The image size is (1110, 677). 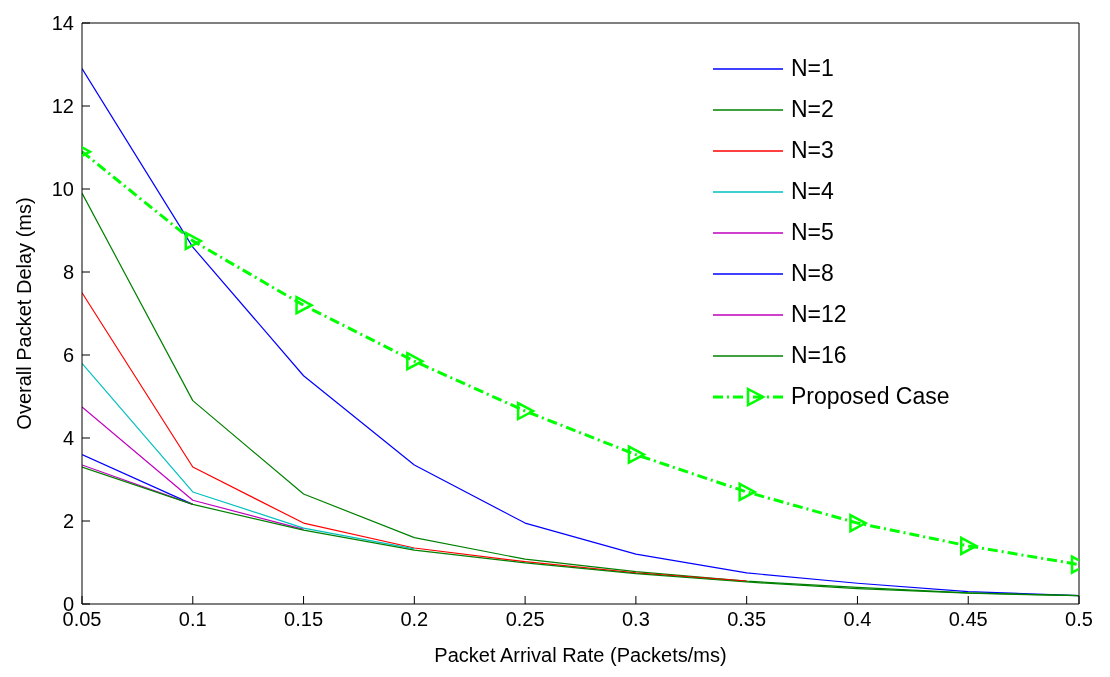 I want to click on y-tick-label: 6, so click(x=68, y=355).